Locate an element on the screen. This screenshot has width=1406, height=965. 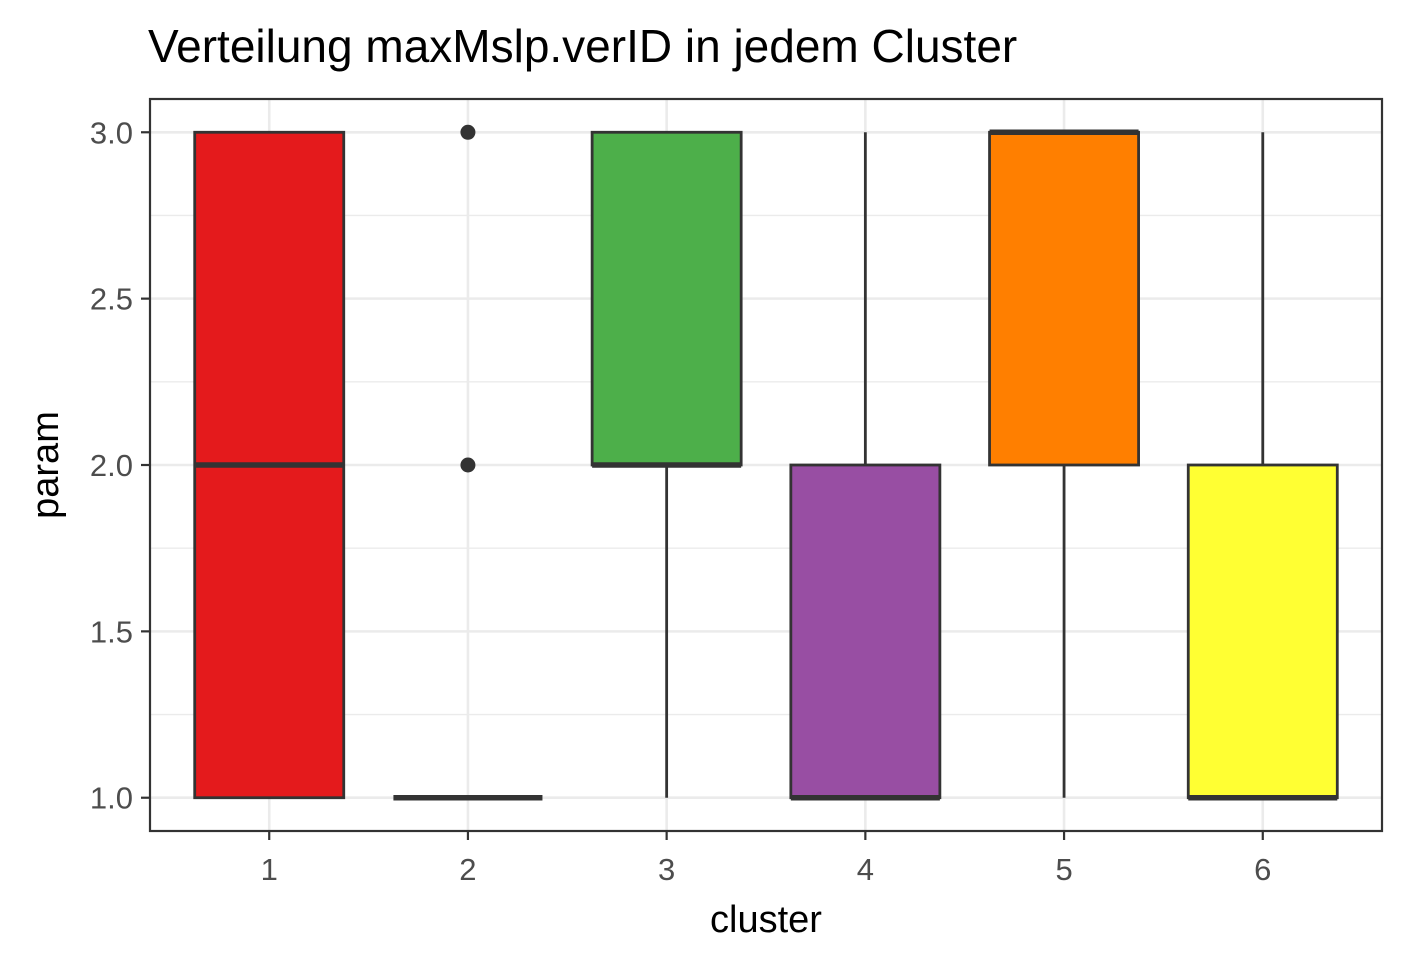
x-axis-title: cluster is located at coordinates (766, 920).